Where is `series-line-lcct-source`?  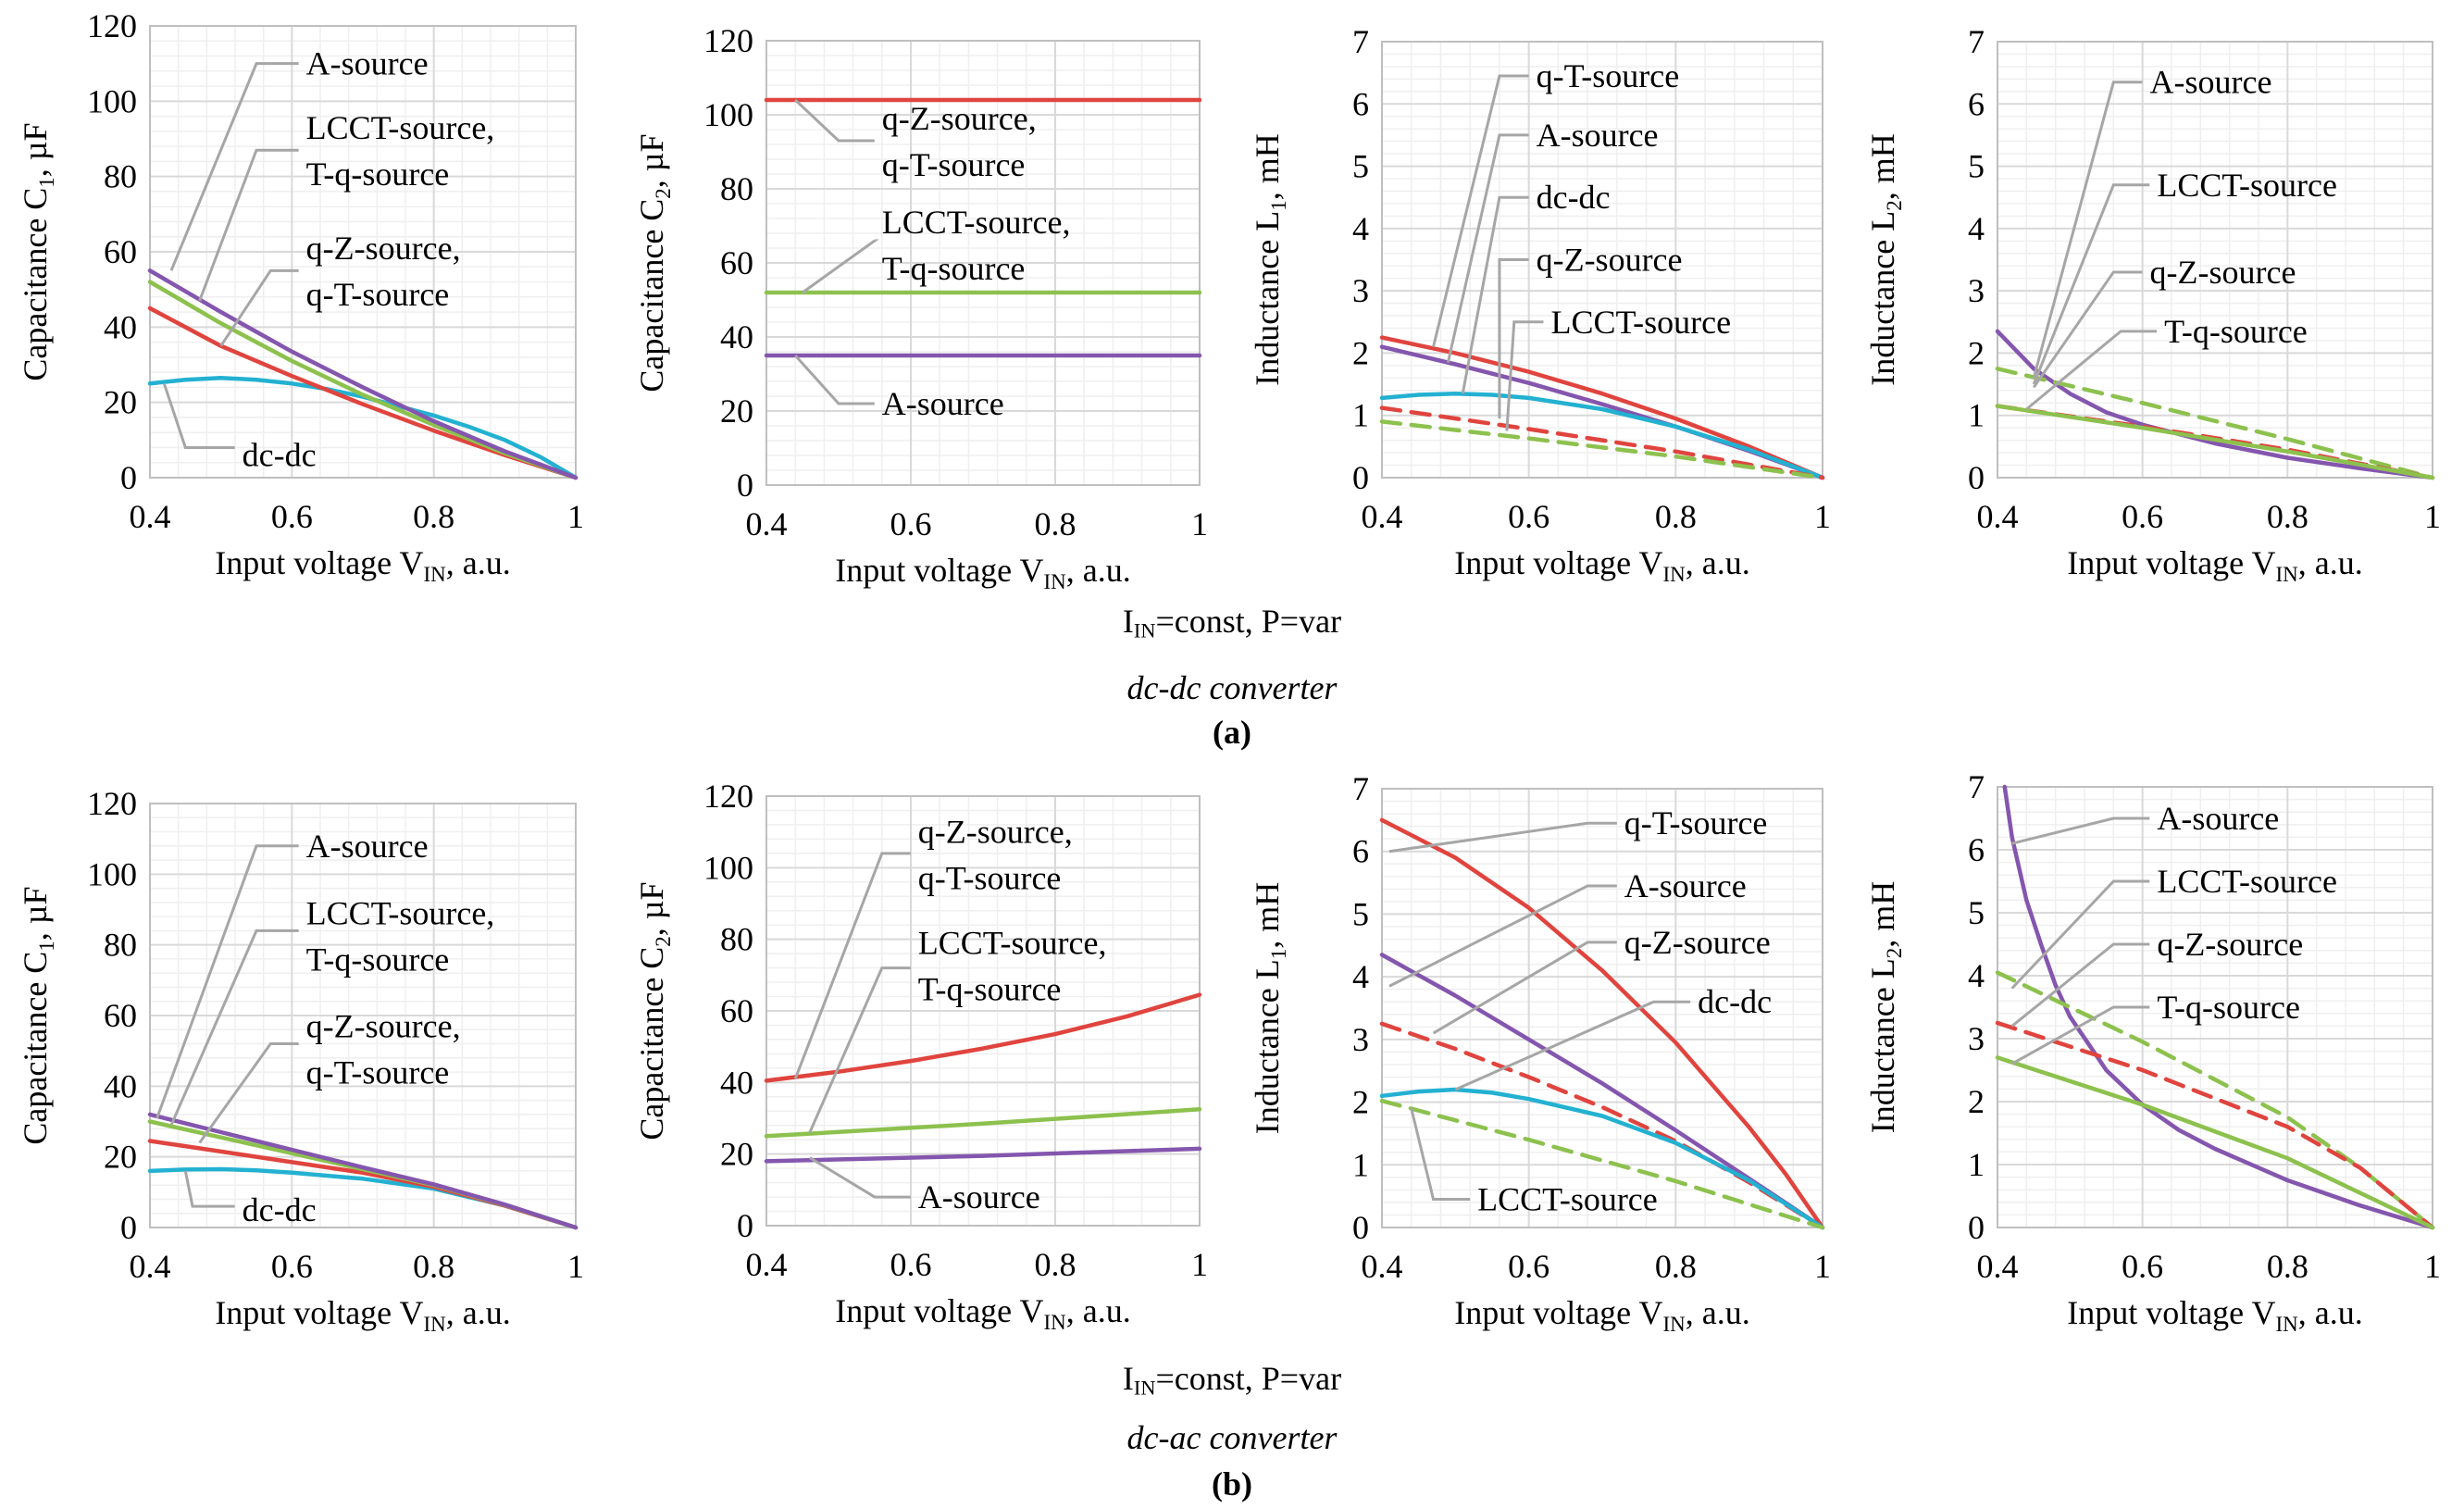 series-line-lcct-source is located at coordinates (2215, 442).